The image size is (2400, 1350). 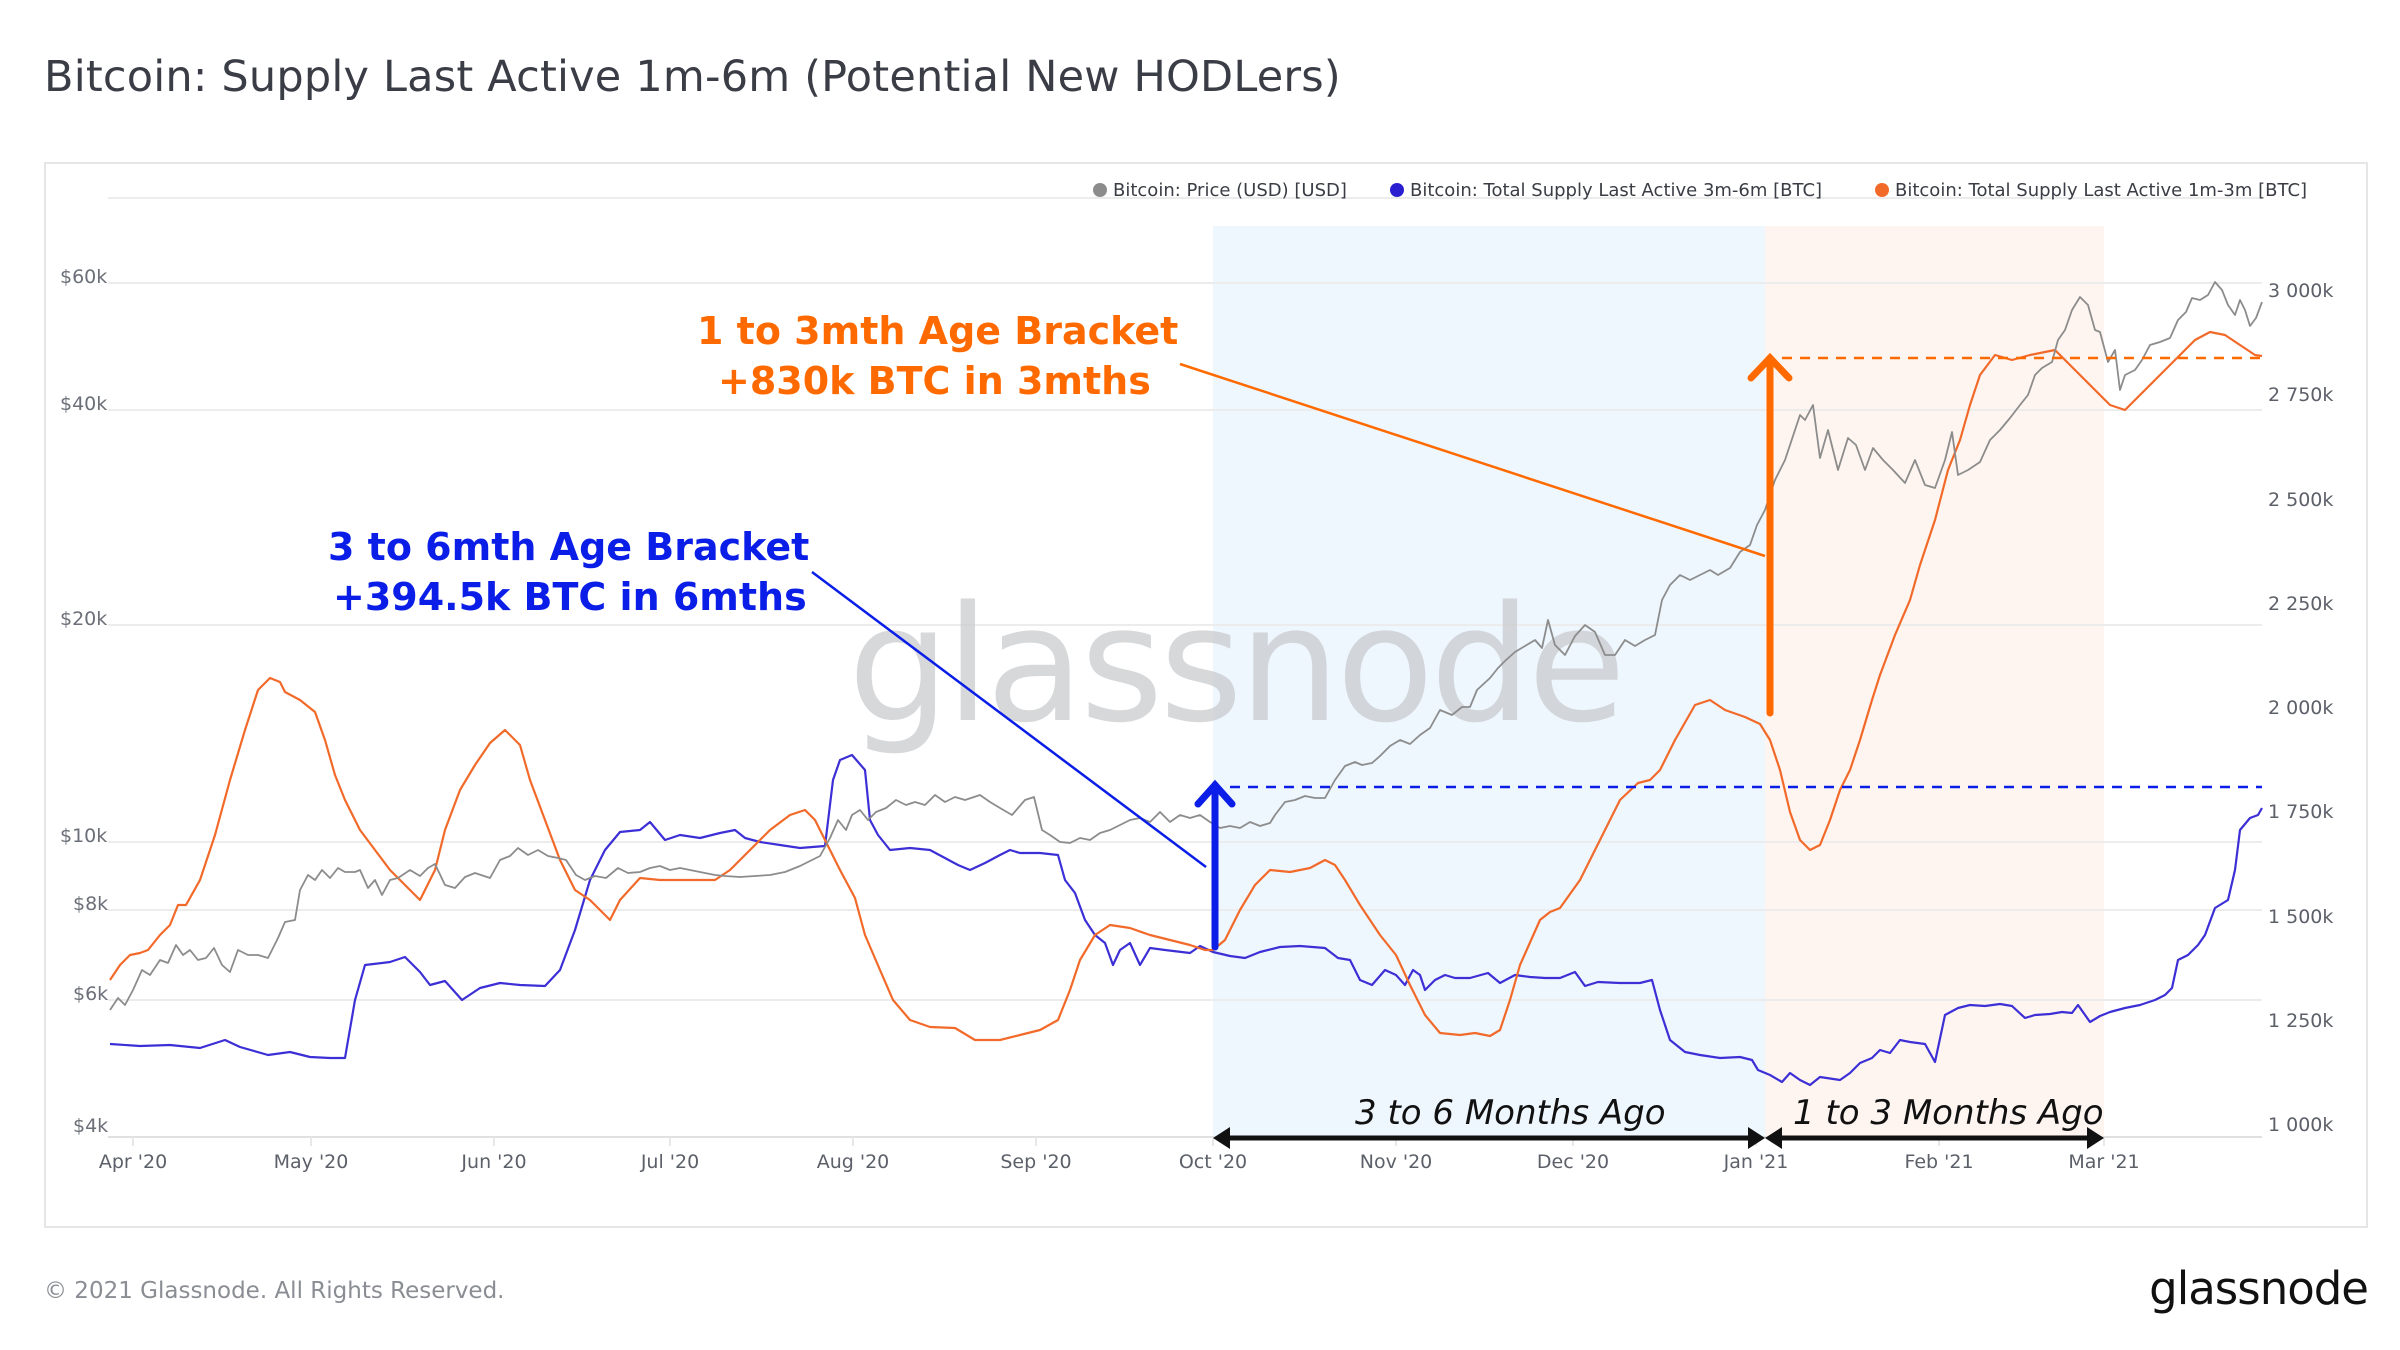 I want to click on highlight-1-3-months, so click(x=1934, y=681).